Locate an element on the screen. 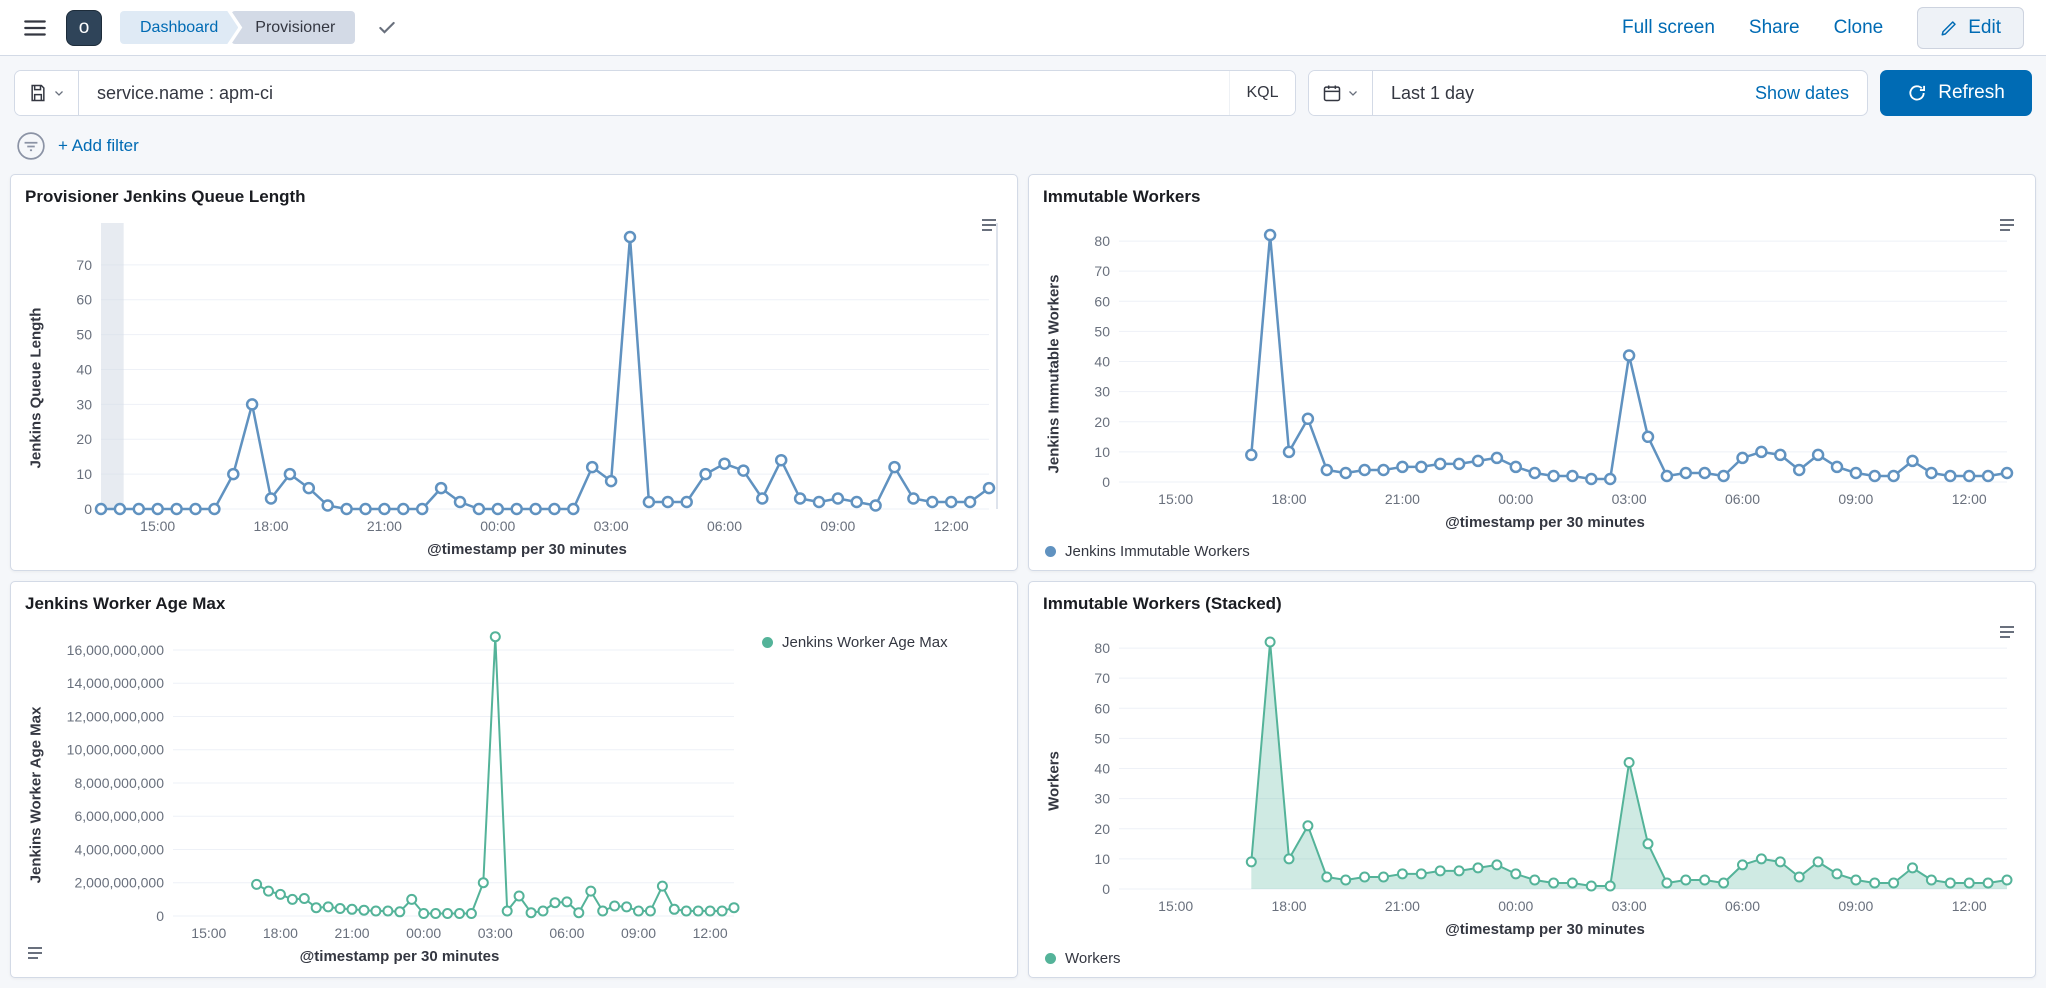  panel-title: Immutable Workers (Stacked) is located at coordinates (1162, 603).